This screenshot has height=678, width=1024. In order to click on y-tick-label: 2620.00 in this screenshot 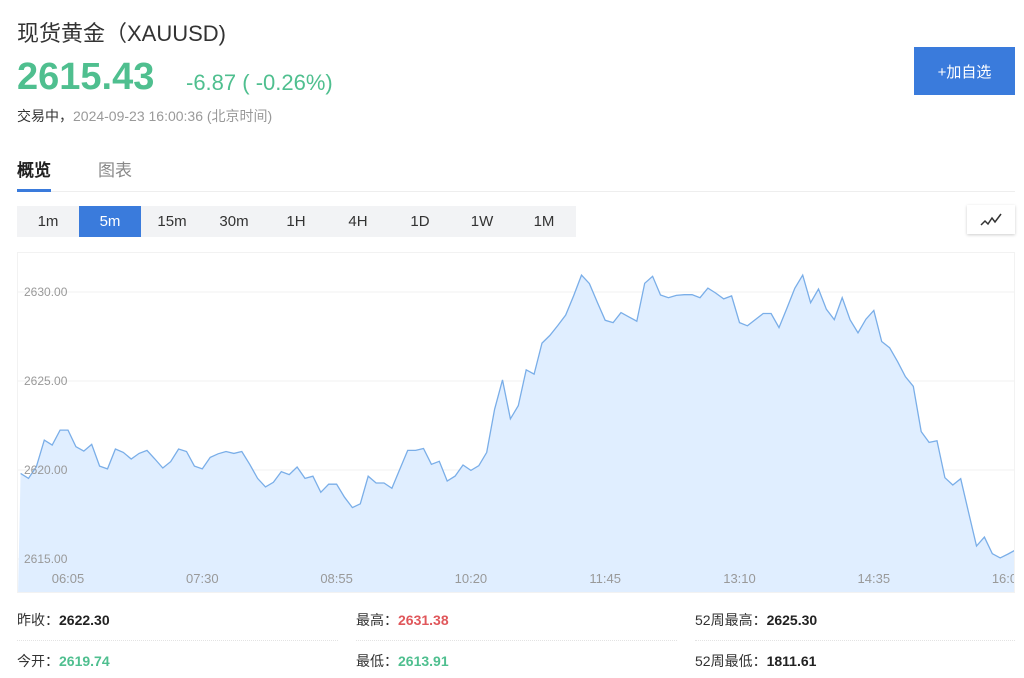, I will do `click(46, 470)`.